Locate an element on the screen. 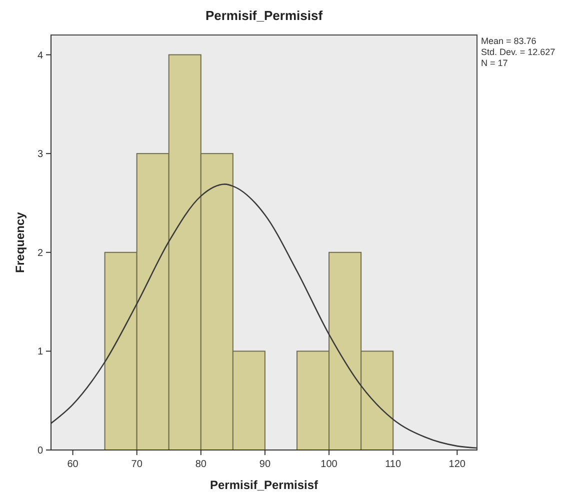  chart-title: Permisif_Permisisf is located at coordinates (264, 15).